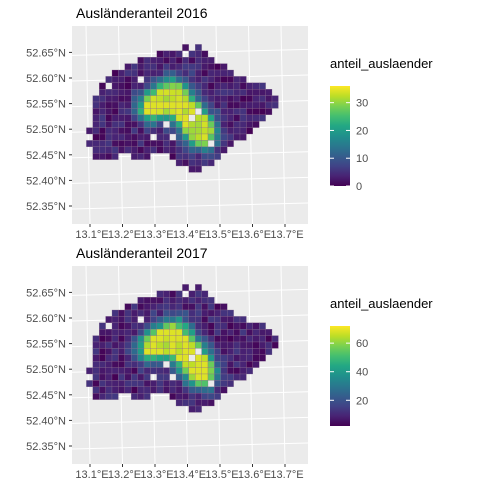 The height and width of the screenshot is (480, 480). What do you see at coordinates (46, 156) in the screenshot?
I see `y-tick-label: 52.45°N` at bounding box center [46, 156].